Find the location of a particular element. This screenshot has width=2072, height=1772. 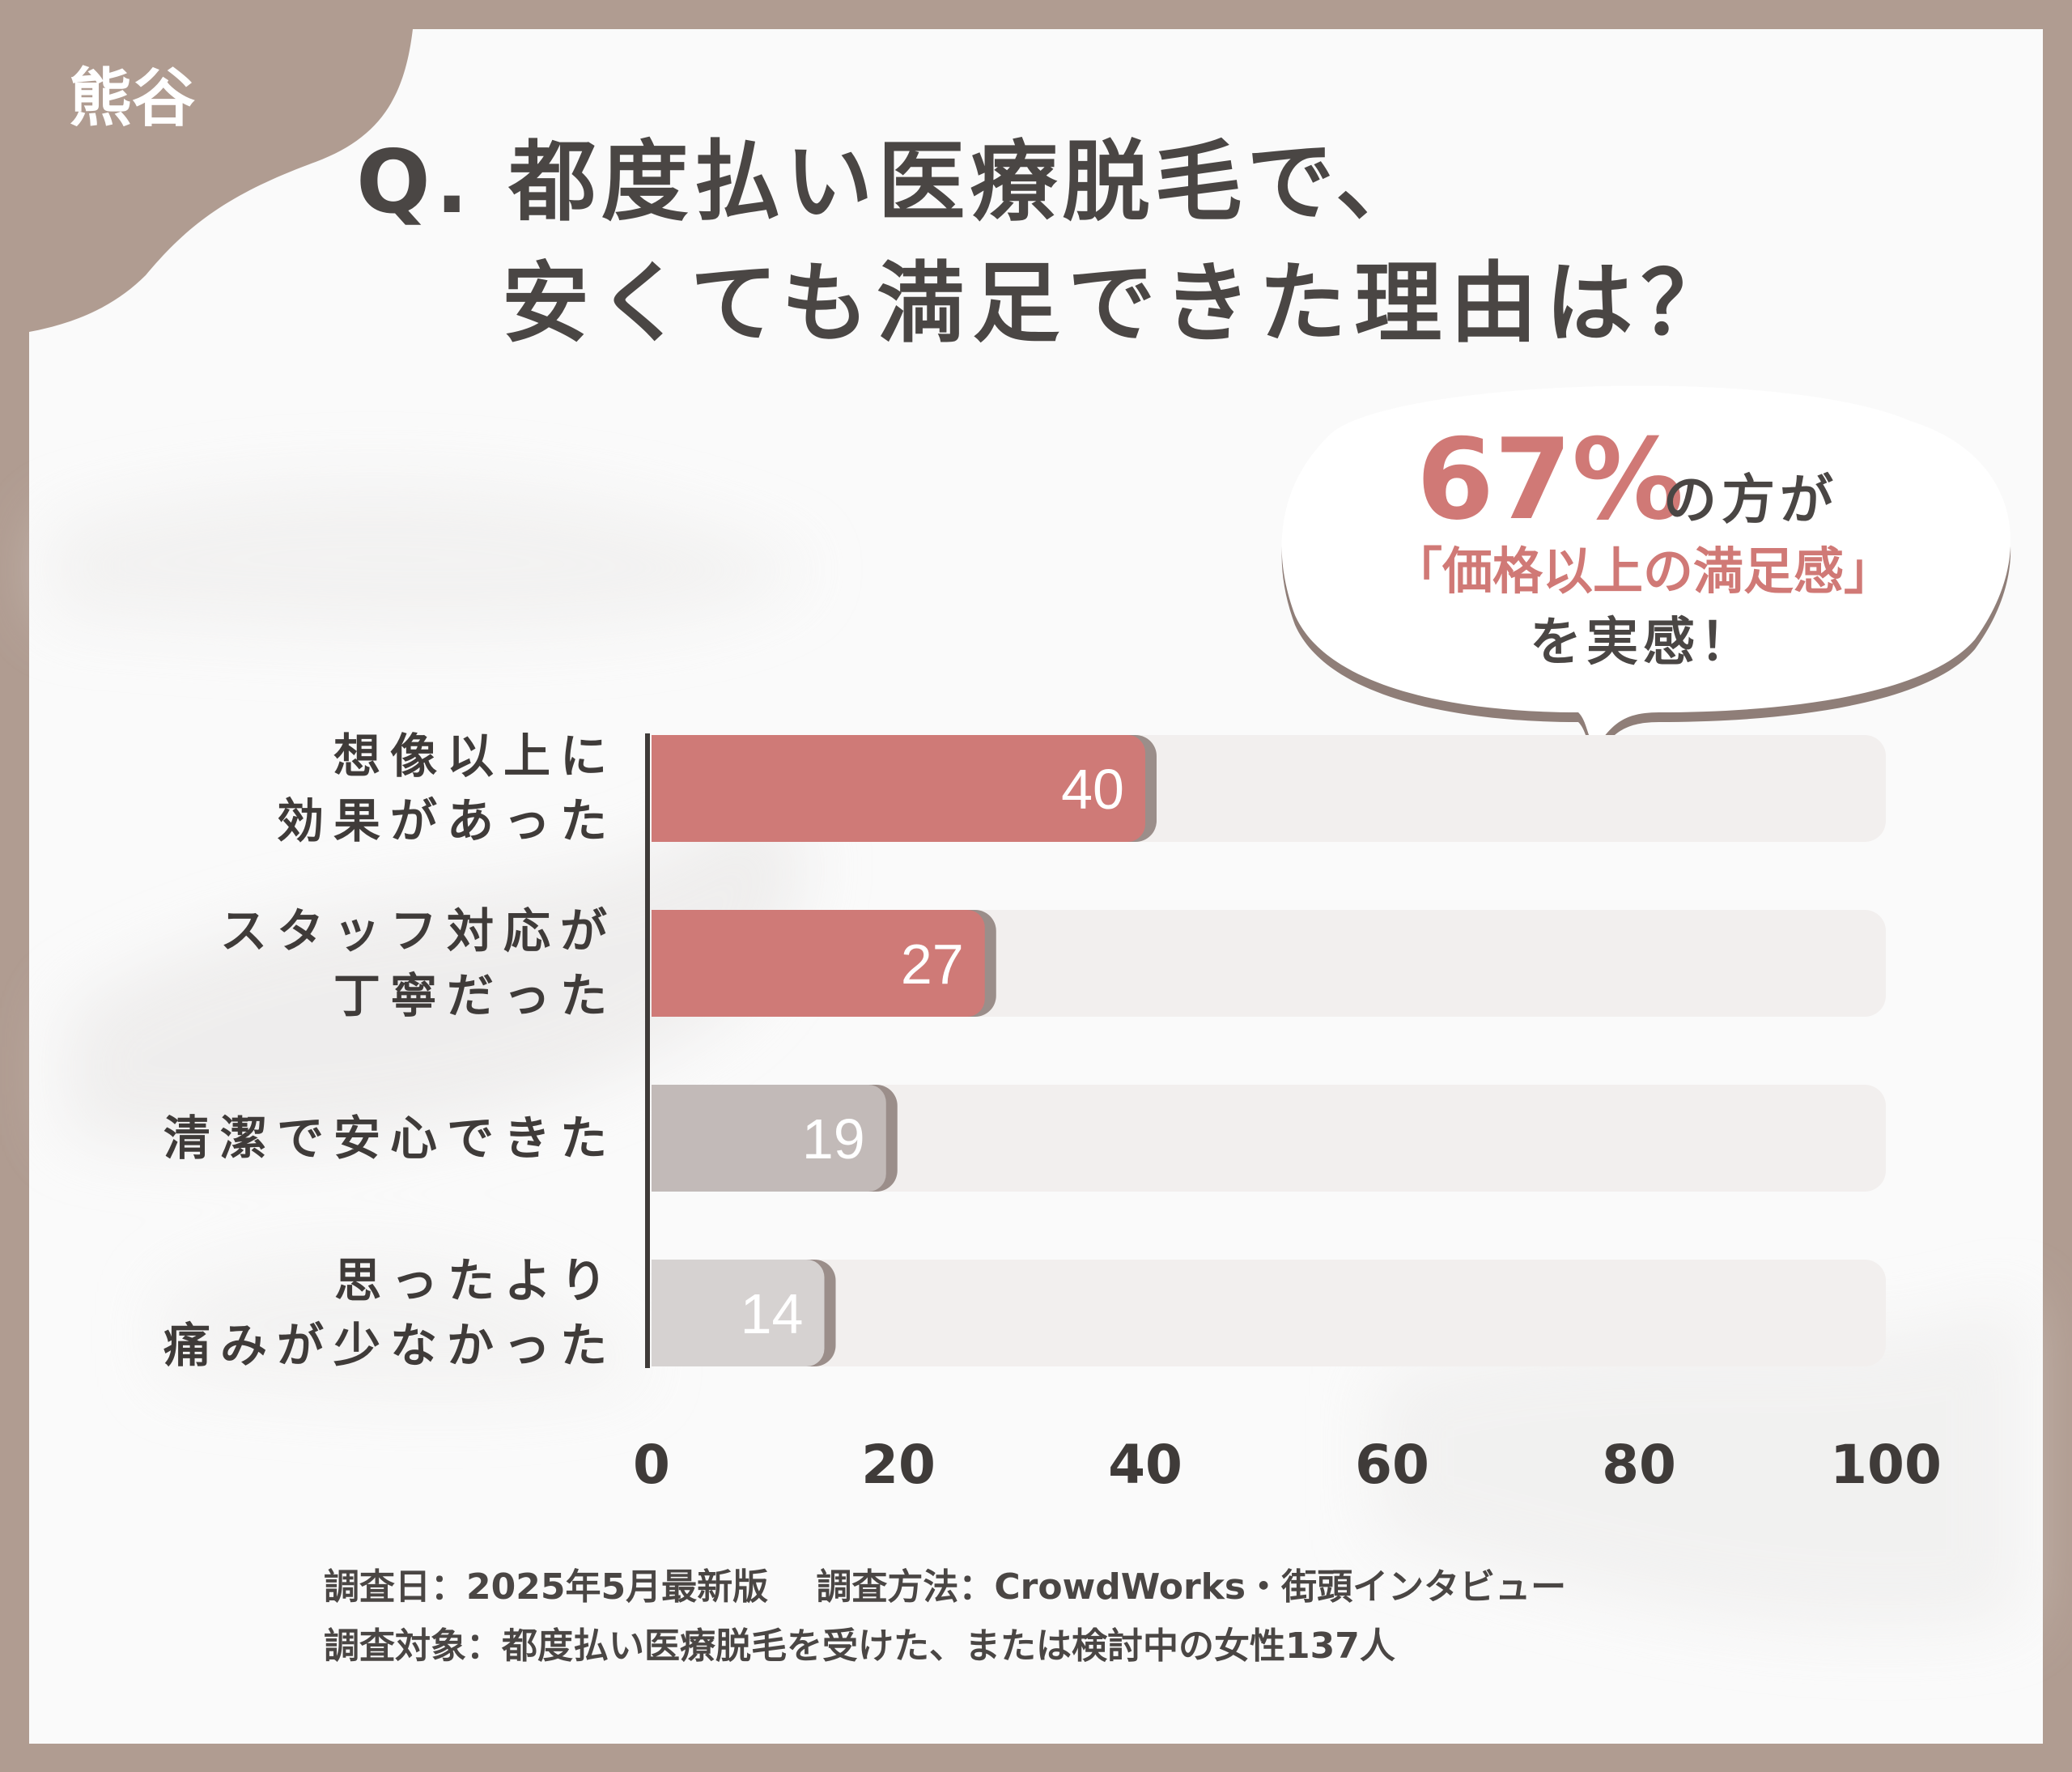

corner-tab is located at coordinates (221, 181).